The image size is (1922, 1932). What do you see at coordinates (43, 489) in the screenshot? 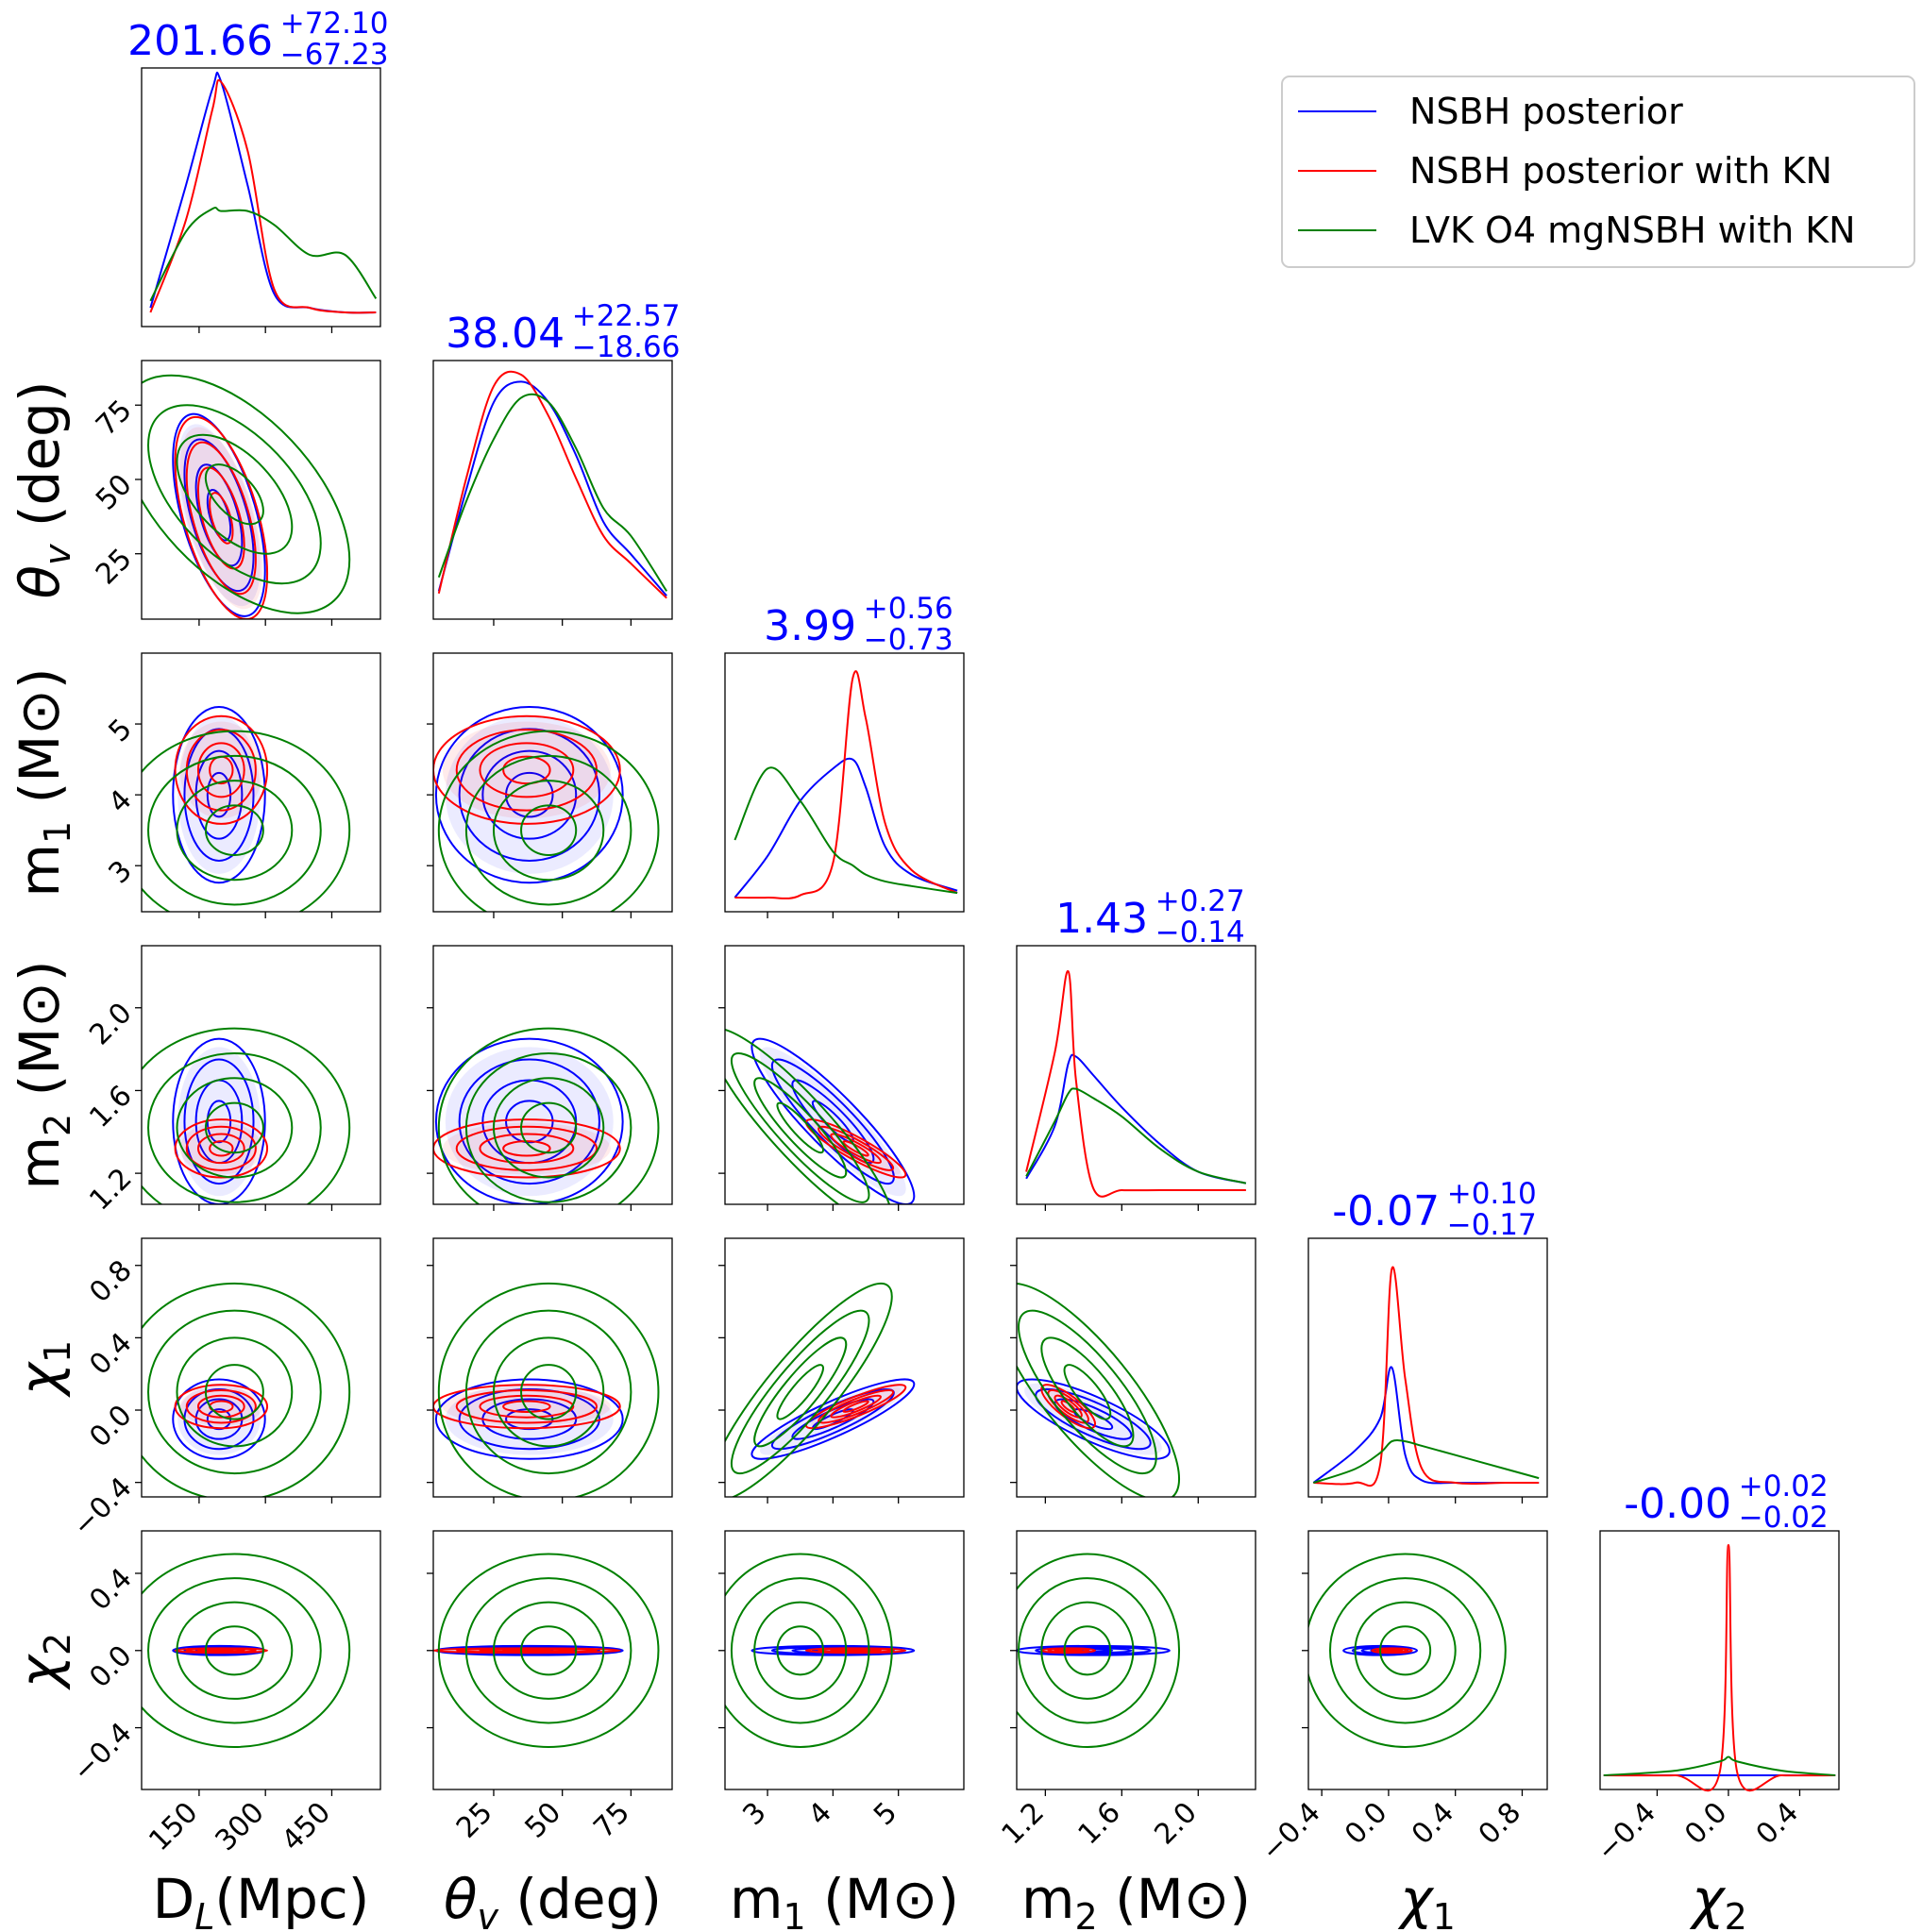
I see `y-axis-label-theta: θv (deg)` at bounding box center [43, 489].